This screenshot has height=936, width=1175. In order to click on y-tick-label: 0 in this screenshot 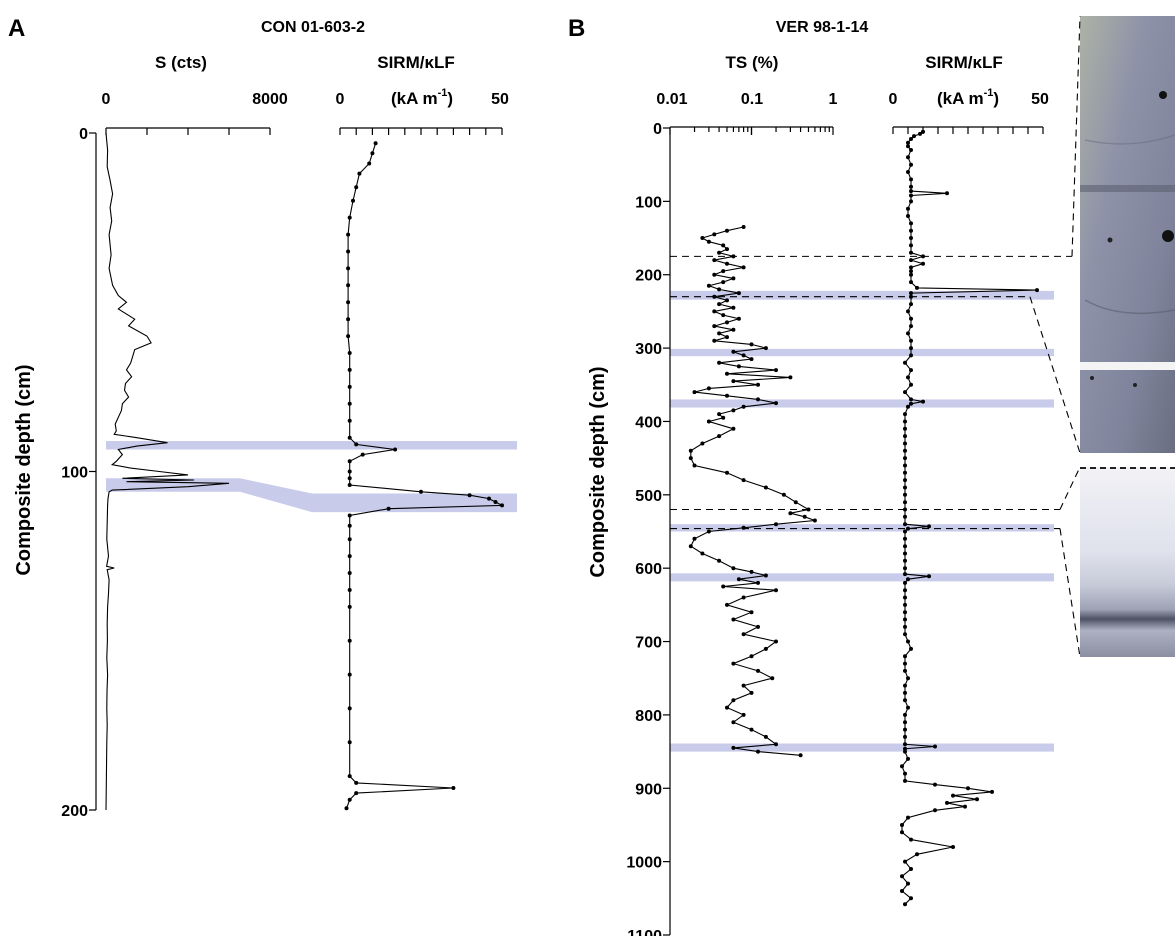, I will do `click(657, 129)`.